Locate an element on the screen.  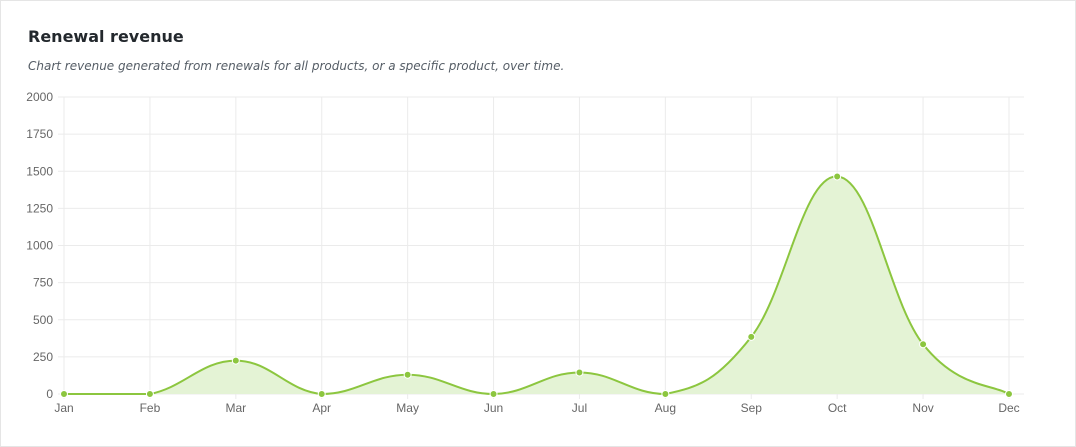
y-tick-label: 1750 is located at coordinates (39, 134).